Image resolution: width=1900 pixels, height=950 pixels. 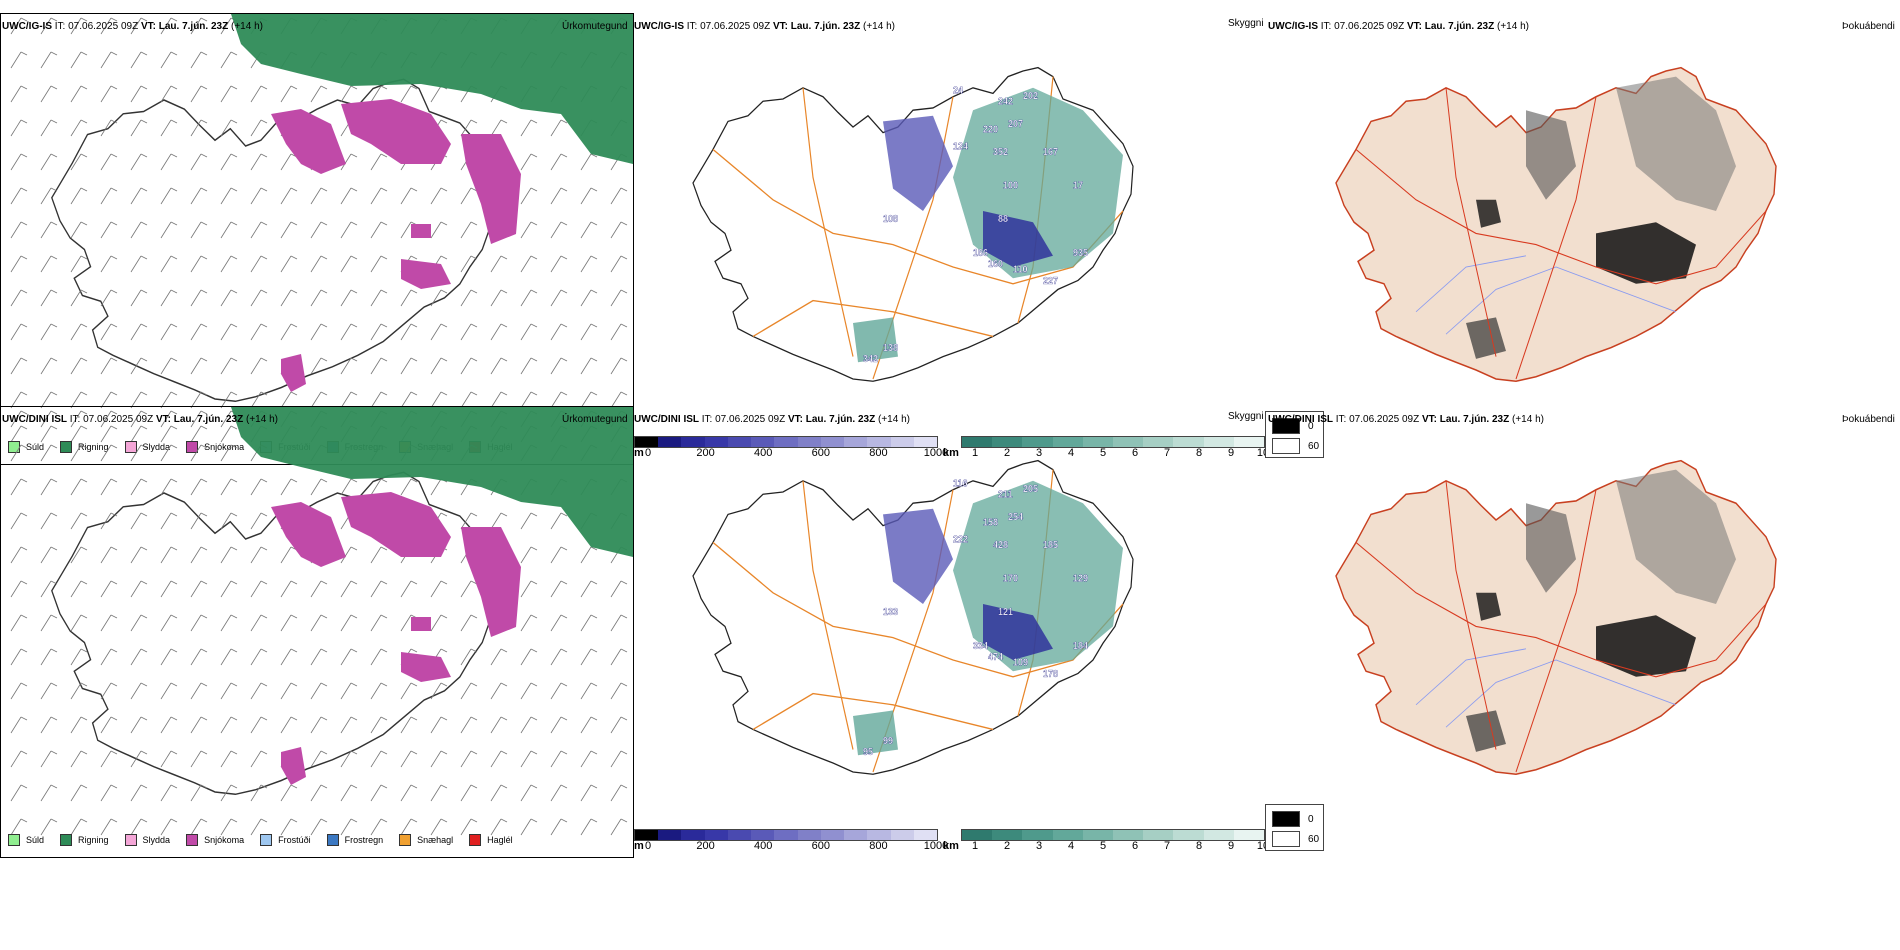 I want to click on valid-time: VT: Lau. 7.jún. 23Z, so click(x=184, y=26).